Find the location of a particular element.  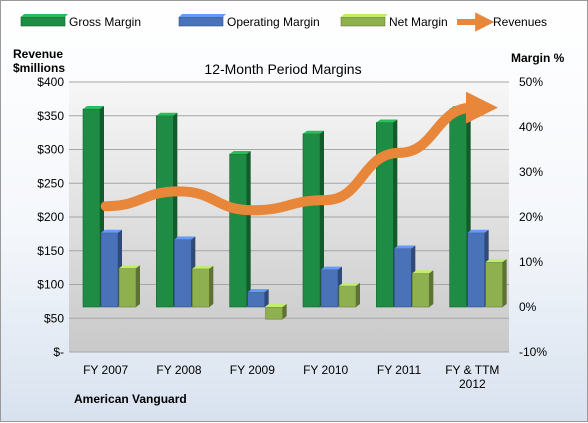

right-axis-tick-label: 0% is located at coordinates (528, 307).